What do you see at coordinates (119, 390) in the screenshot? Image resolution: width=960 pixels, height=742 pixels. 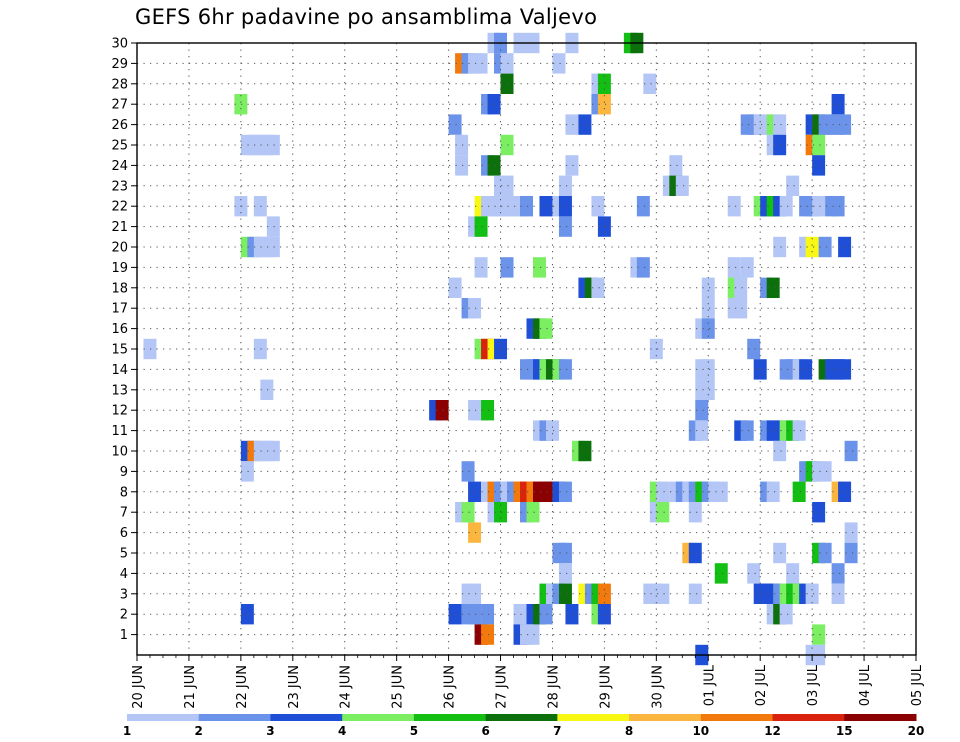 I see `y-tick-label: 13` at bounding box center [119, 390].